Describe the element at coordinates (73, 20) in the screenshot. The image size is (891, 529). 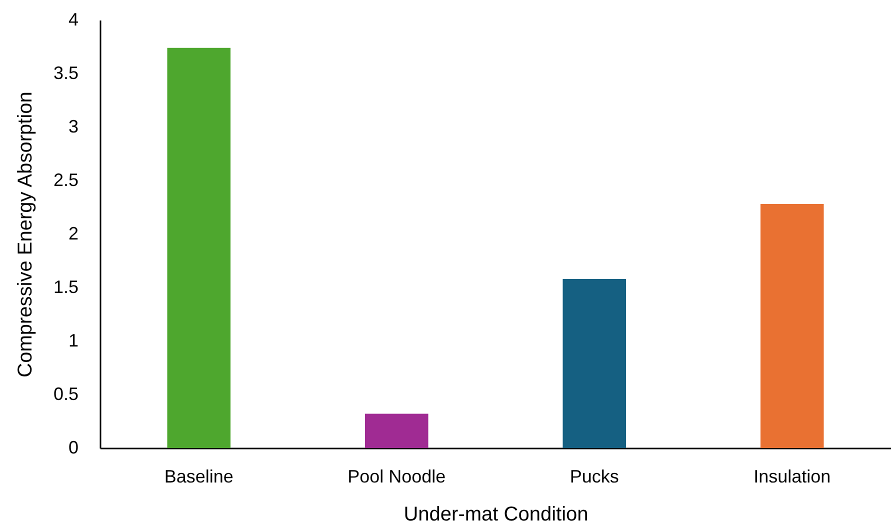
I see `y-tick-label: 4` at that location.